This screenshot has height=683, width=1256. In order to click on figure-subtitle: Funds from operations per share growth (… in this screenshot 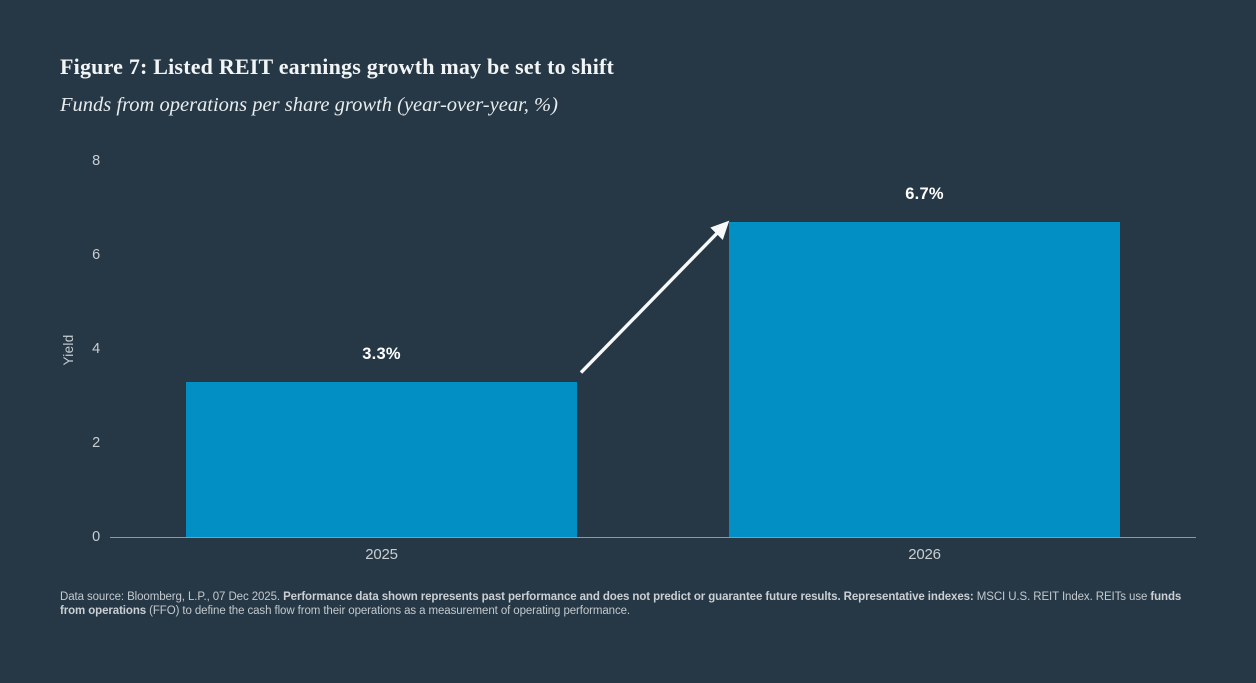, I will do `click(309, 105)`.